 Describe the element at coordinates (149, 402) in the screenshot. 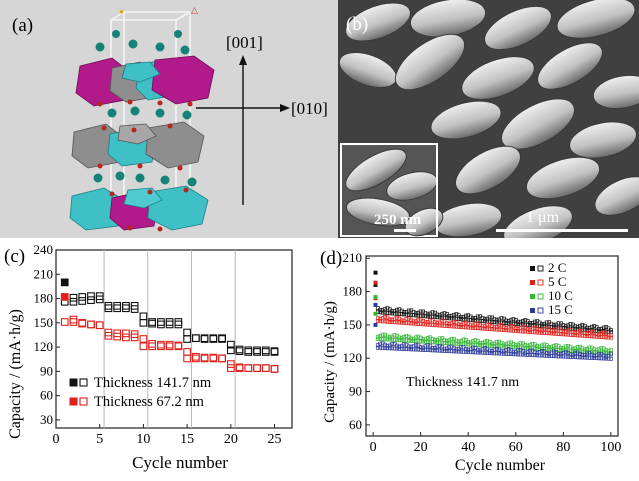

I see `chart-c-legend-label: Thickness 67.2 nm` at that location.